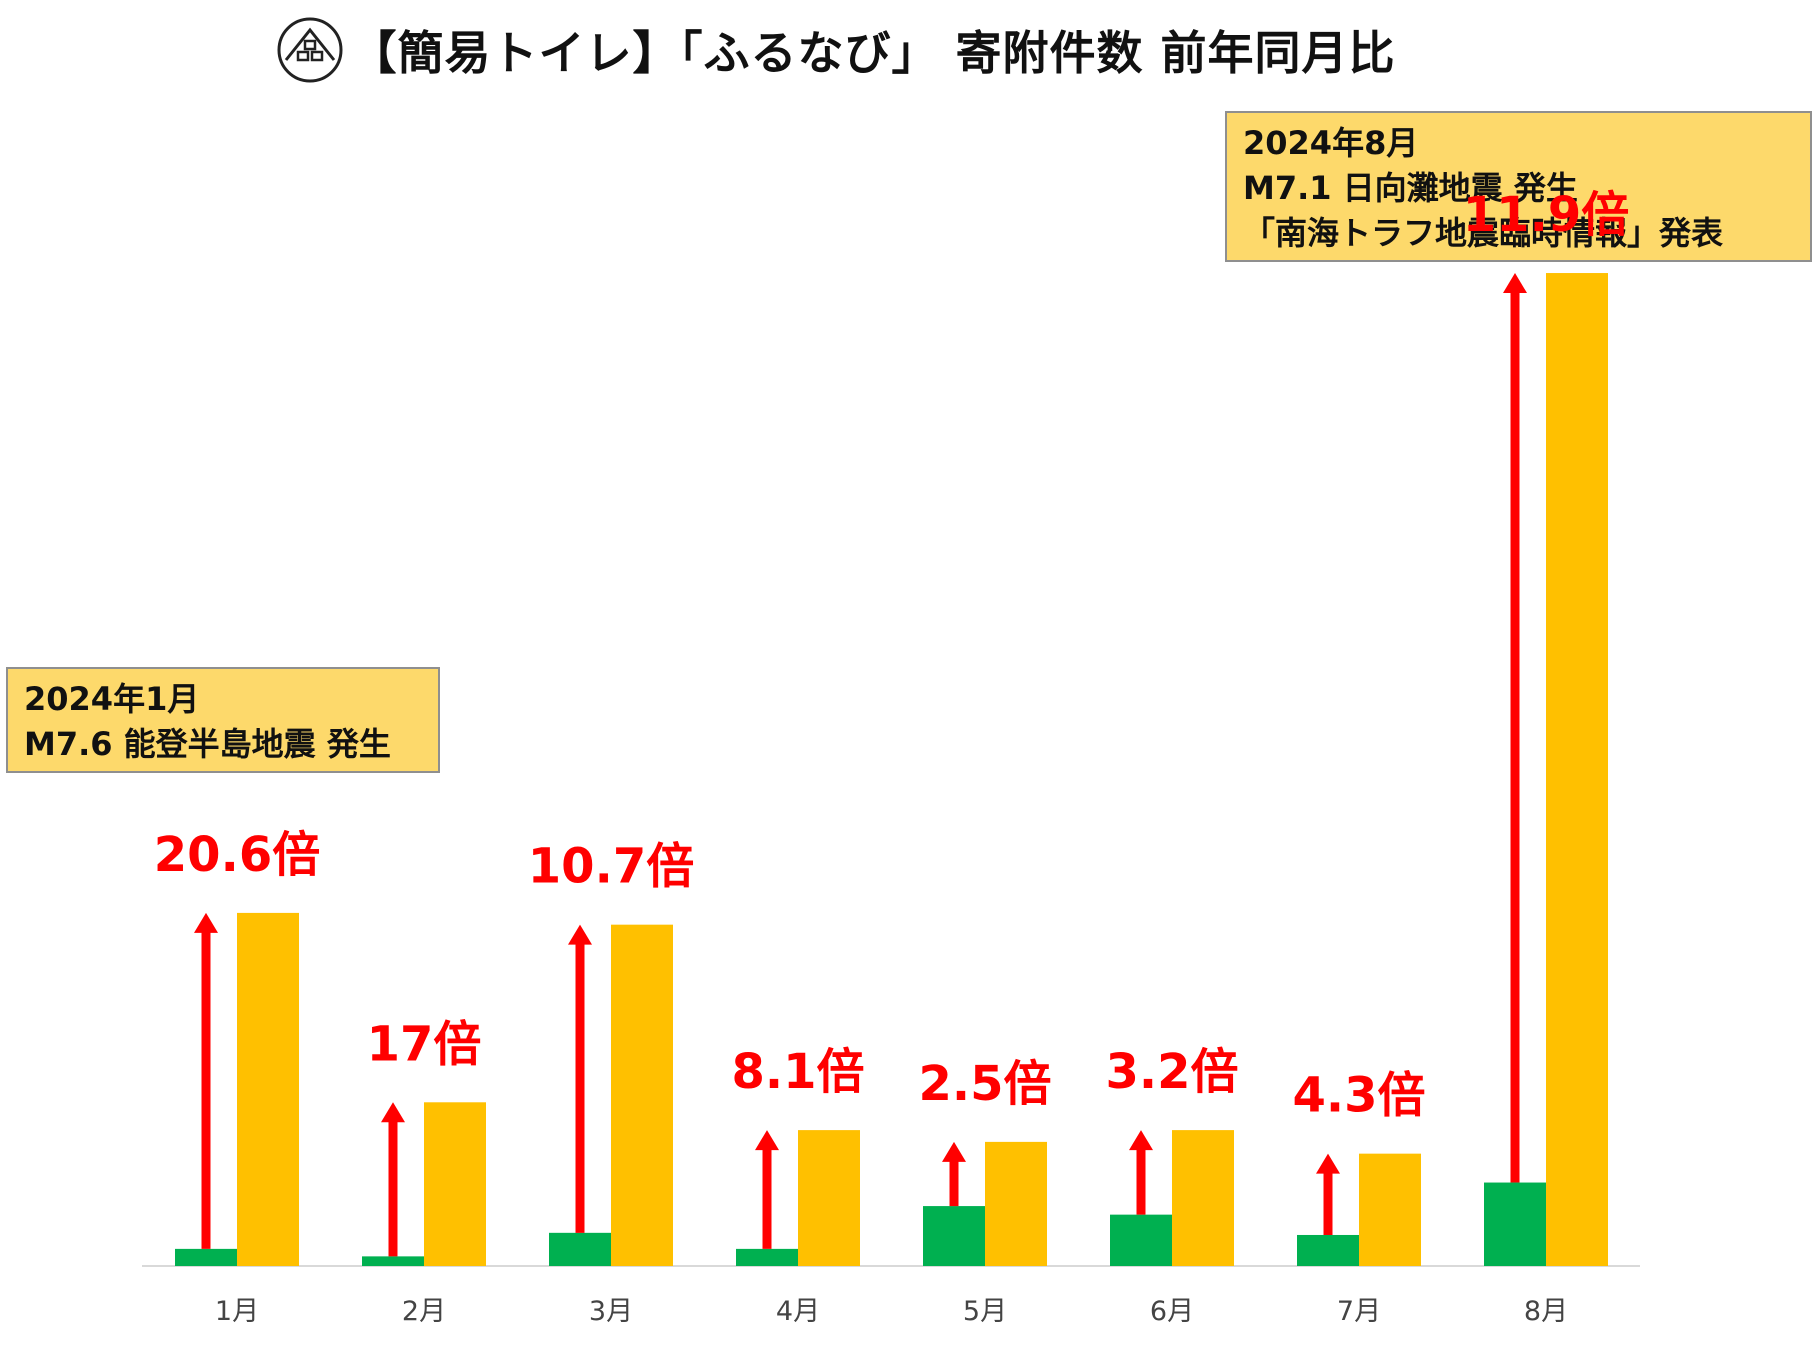  I want to click on ratio-label: 4.3倍, so click(1358, 1096).